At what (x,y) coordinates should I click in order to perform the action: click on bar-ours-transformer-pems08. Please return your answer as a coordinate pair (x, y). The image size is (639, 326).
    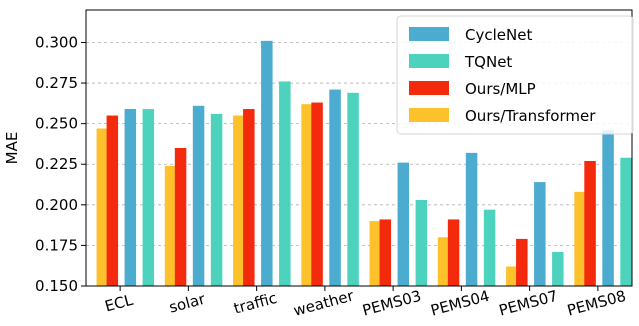
    Looking at the image, I should click on (580, 238).